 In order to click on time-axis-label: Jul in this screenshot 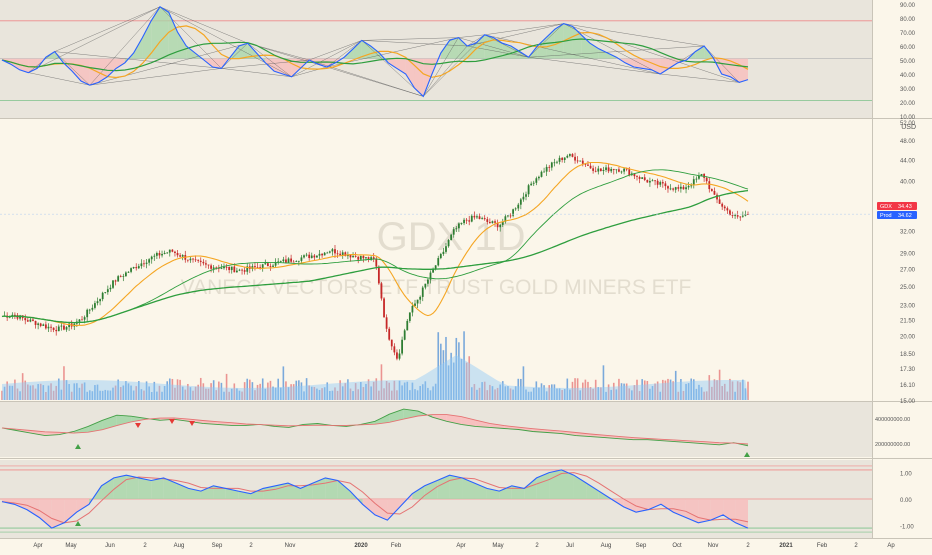, I will do `click(570, 546)`.